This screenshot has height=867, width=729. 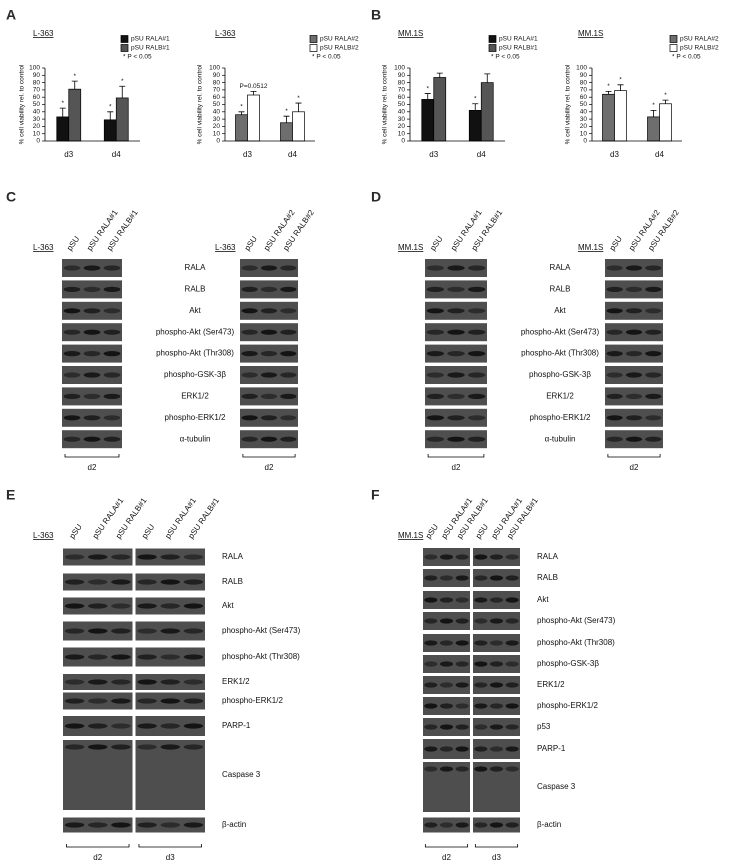 I want to click on protein-label: Caspase 3, so click(x=241, y=774).